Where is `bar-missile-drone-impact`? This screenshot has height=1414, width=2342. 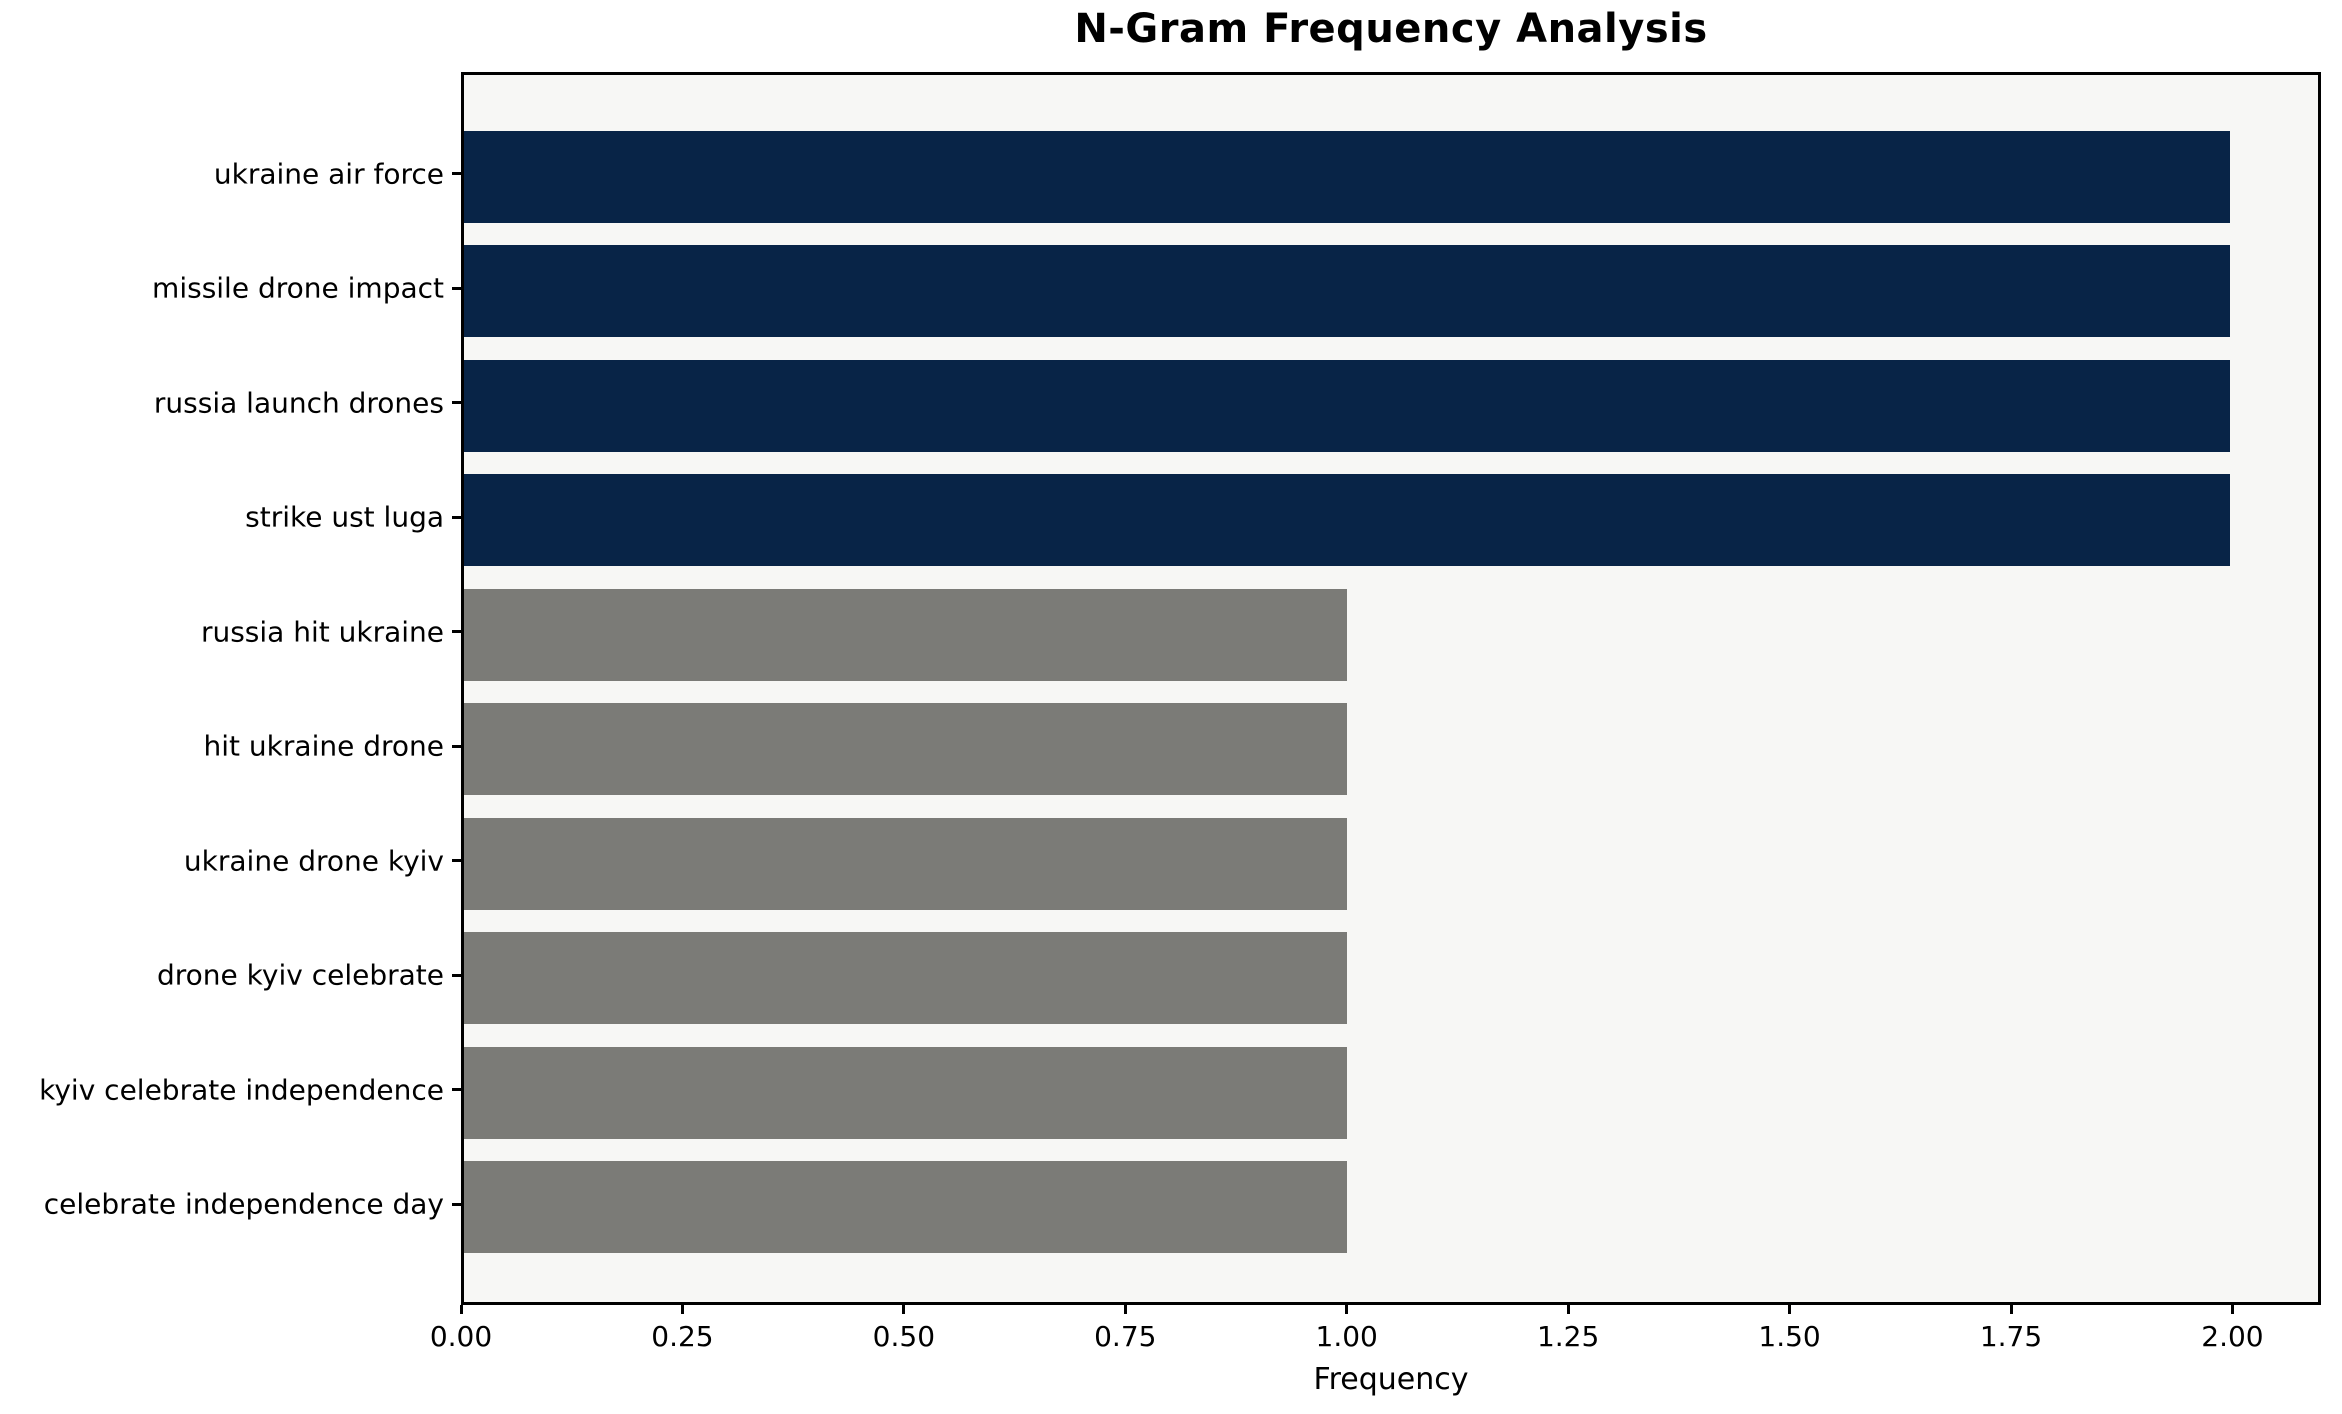
bar-missile-drone-impact is located at coordinates (1347, 291).